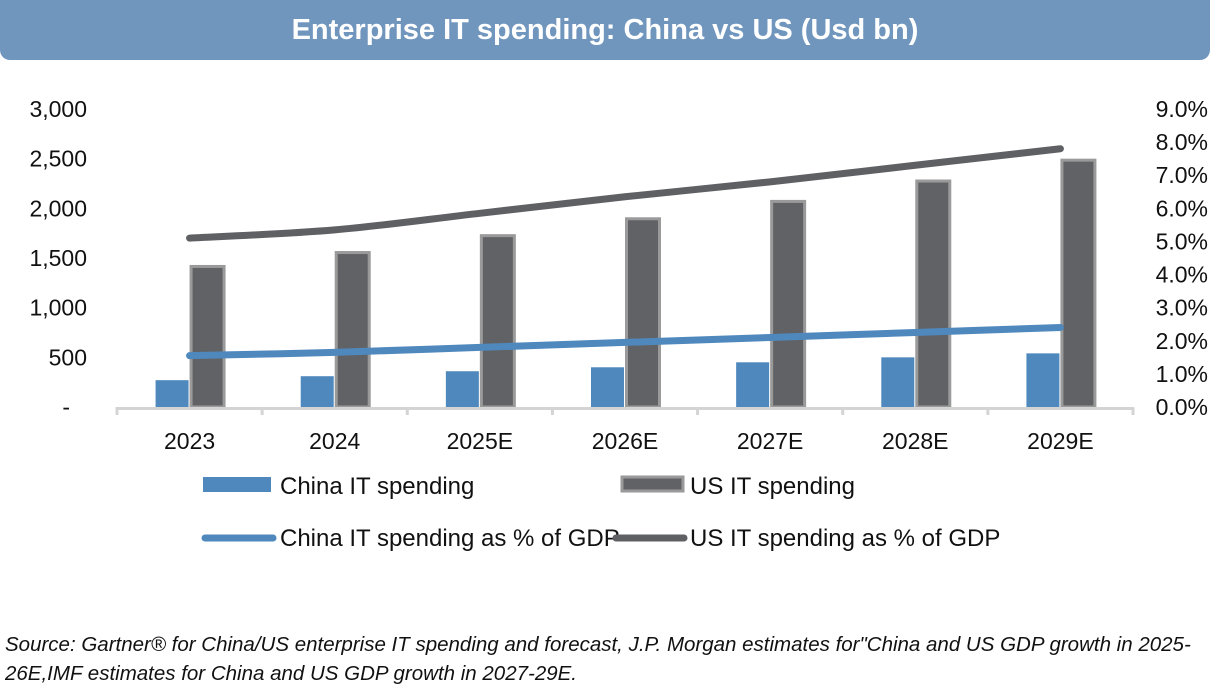  What do you see at coordinates (334, 441) in the screenshot?
I see `x-axis-tick-label: 2024` at bounding box center [334, 441].